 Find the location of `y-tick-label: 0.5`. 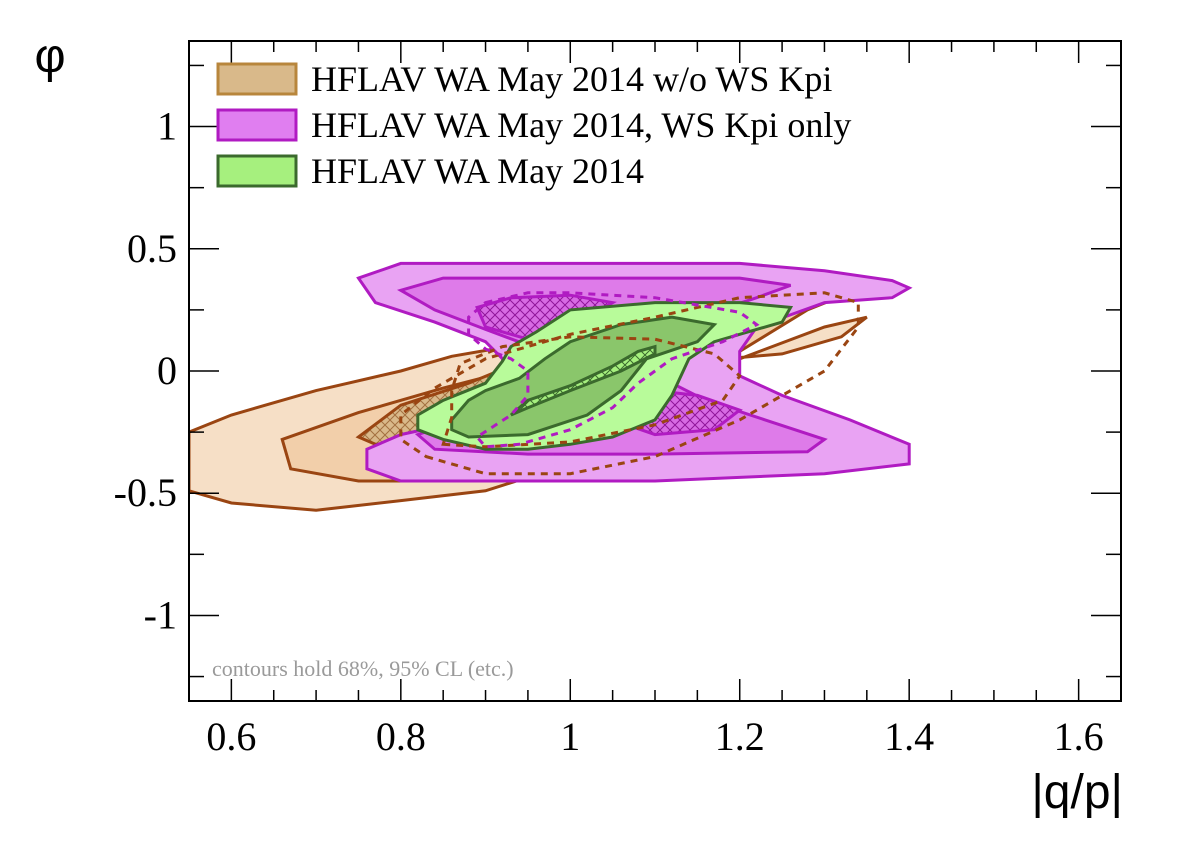

y-tick-label: 0.5 is located at coordinates (152, 248).